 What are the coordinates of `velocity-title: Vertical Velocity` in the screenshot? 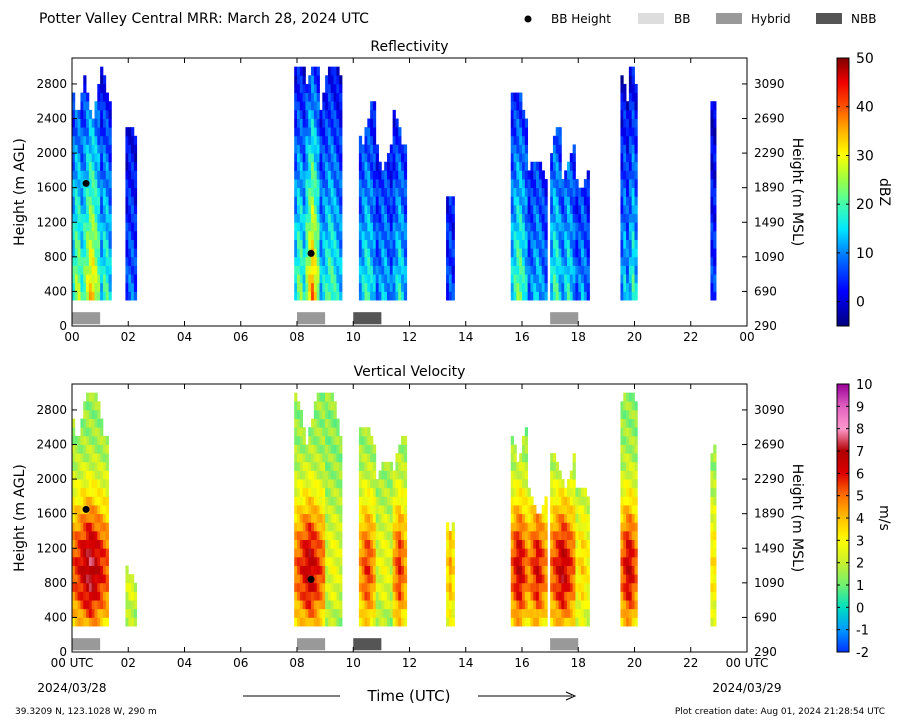 It's located at (410, 372).